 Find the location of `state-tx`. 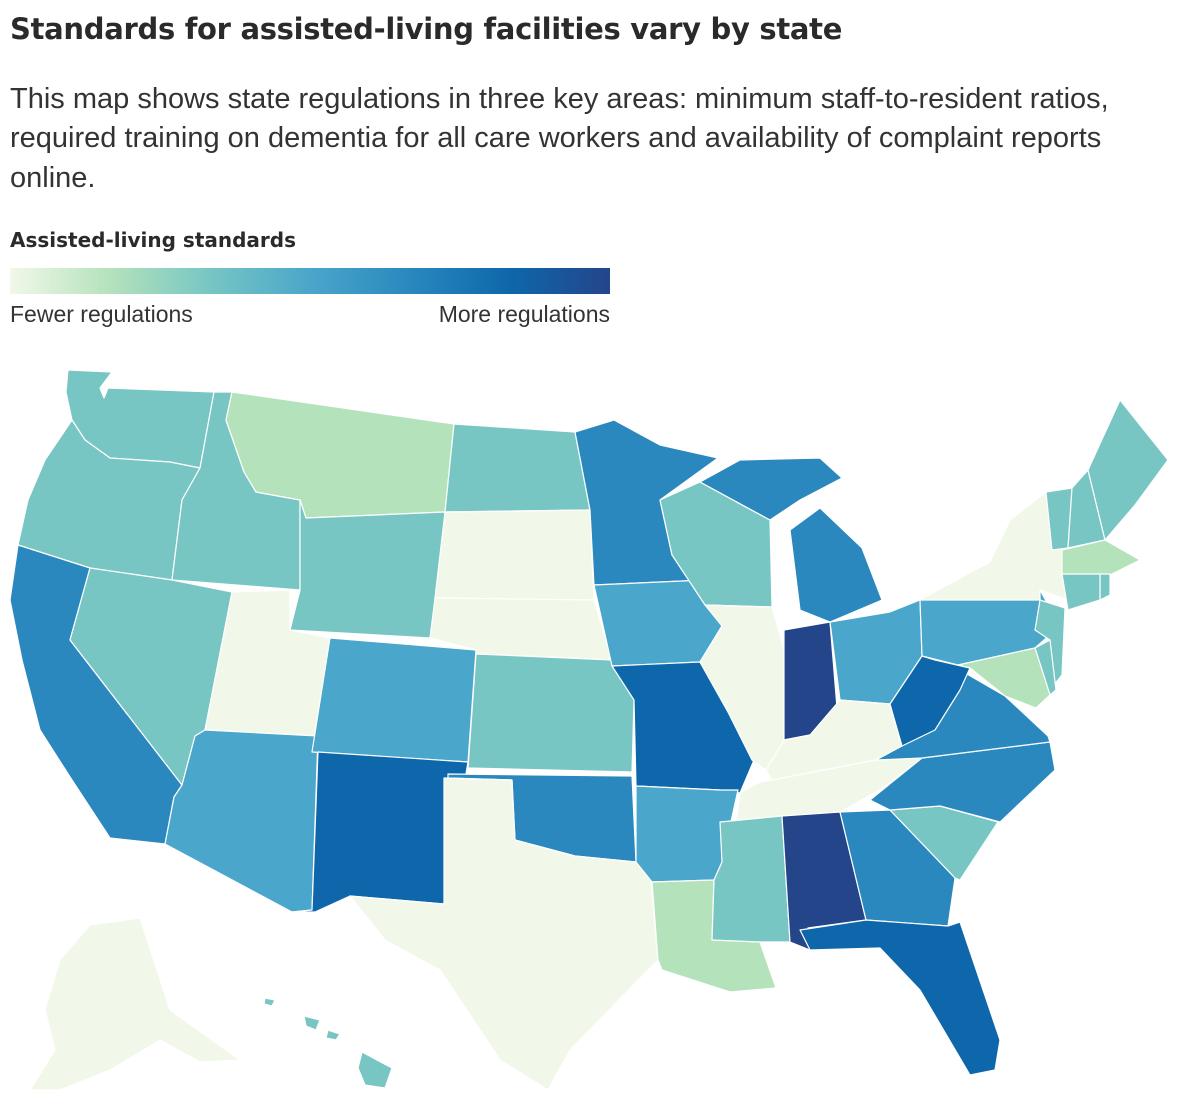

state-tx is located at coordinates (504, 934).